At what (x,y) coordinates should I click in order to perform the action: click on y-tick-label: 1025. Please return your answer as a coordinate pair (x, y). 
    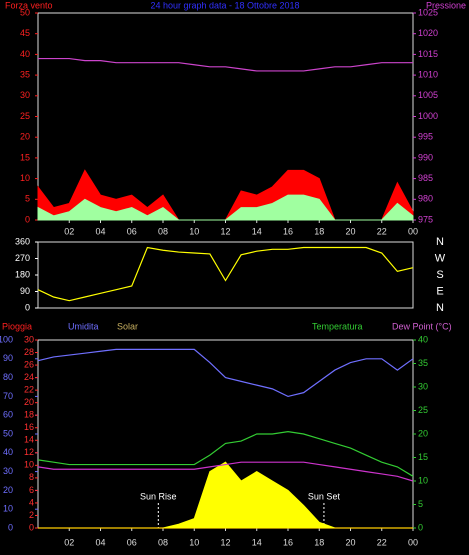
    Looking at the image, I should click on (428, 12).